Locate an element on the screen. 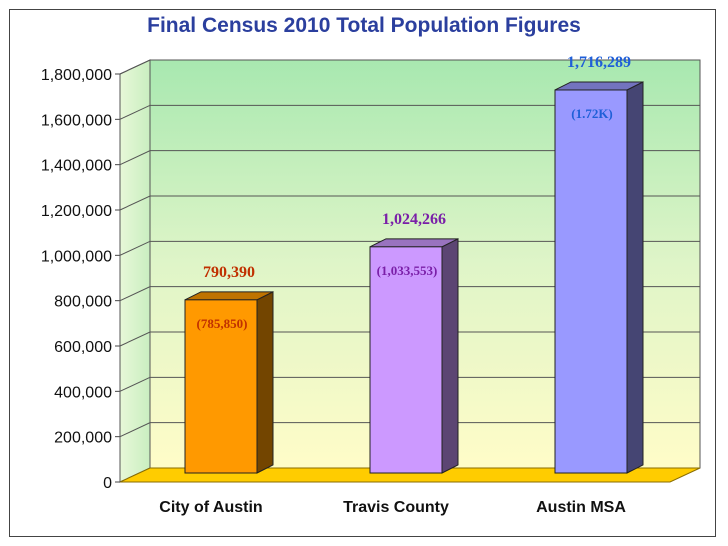  data-label-secondary: (1.72K) is located at coordinates (592, 113).